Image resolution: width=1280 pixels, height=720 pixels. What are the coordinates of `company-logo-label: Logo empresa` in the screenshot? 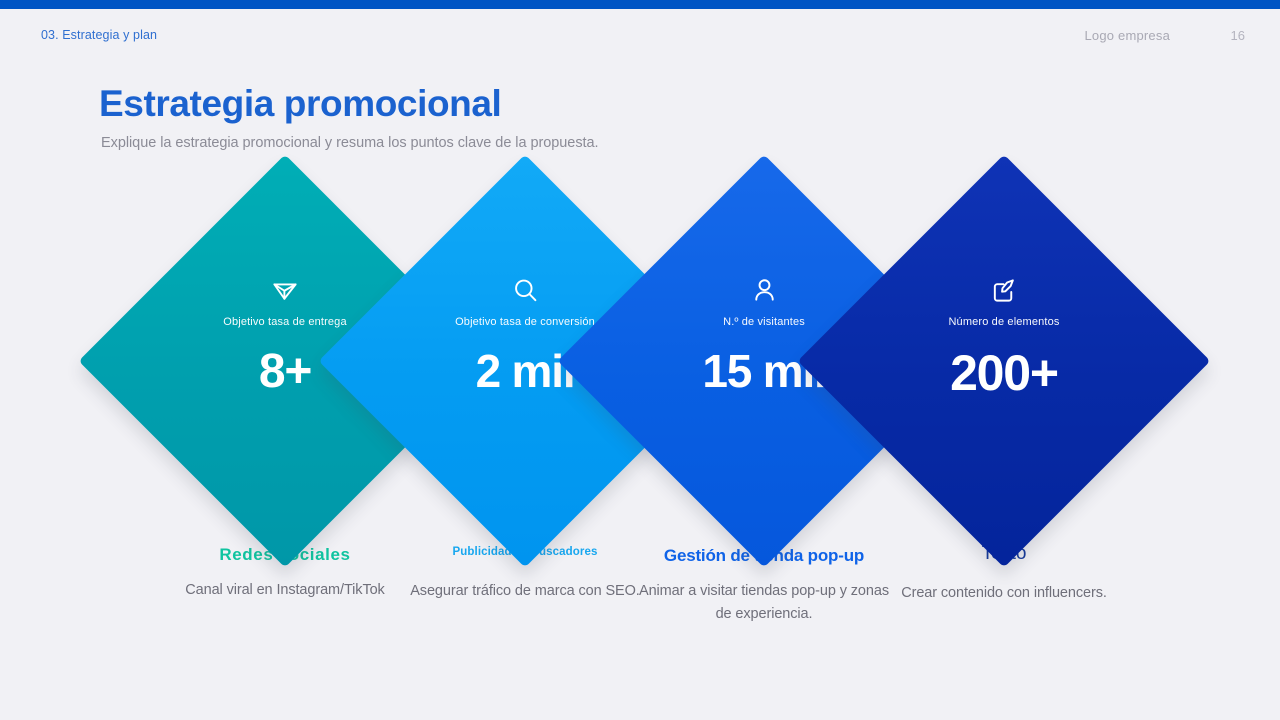 It's located at (1127, 35).